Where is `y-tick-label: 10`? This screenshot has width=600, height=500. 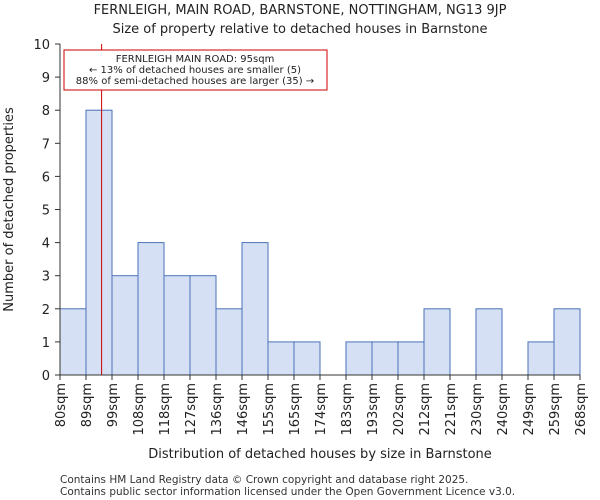 y-tick-label: 10 is located at coordinates (41, 45).